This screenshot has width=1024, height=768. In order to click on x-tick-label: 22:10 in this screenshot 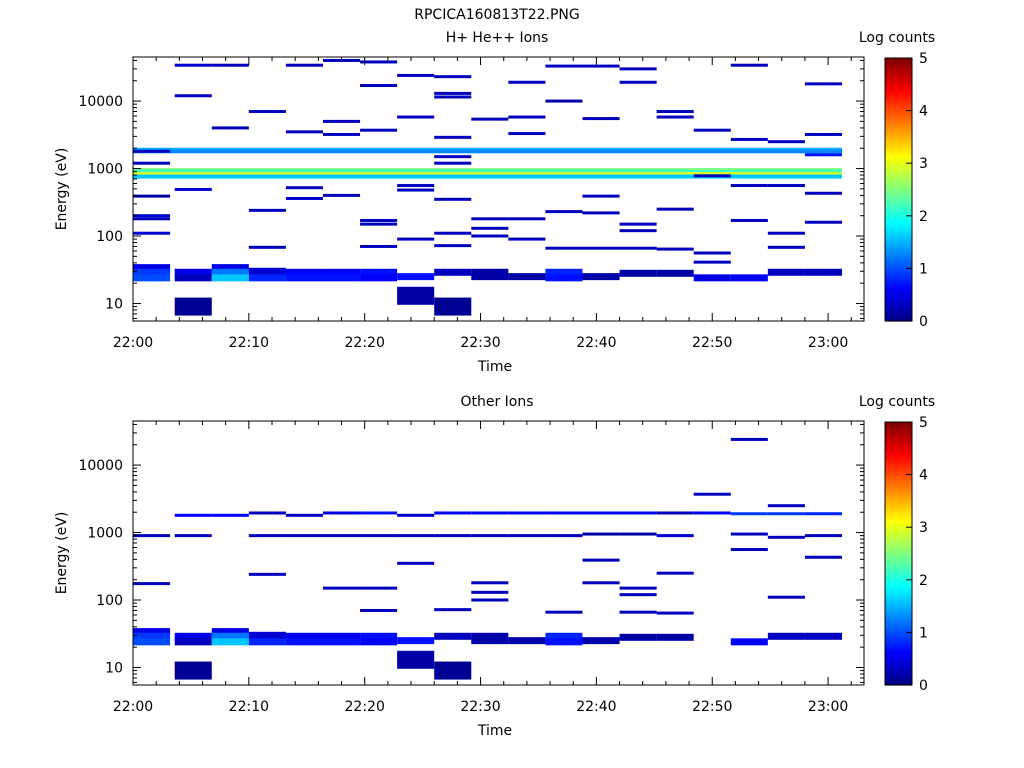, I will do `click(249, 707)`.